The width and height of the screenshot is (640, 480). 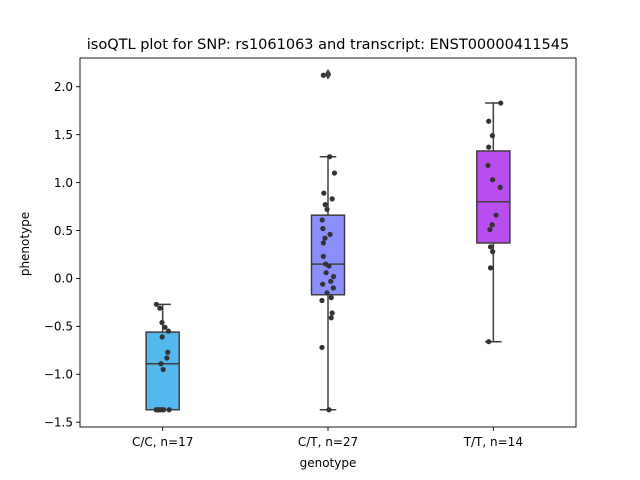 I want to click on y-tick-label: 0.5, so click(x=63, y=231).